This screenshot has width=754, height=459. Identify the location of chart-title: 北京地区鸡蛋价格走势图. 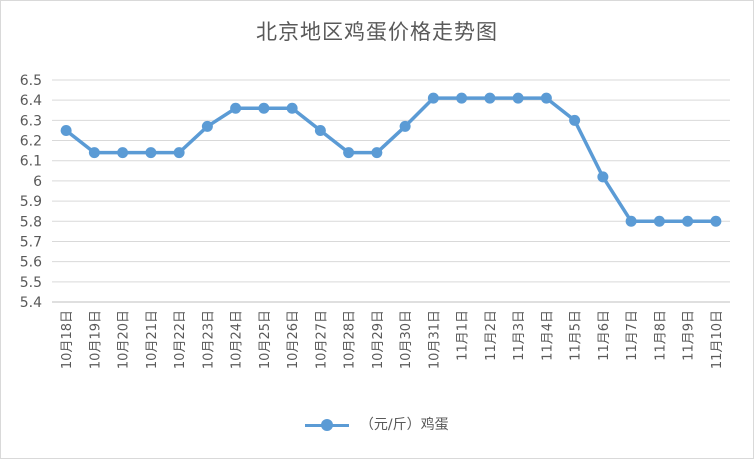
(377, 32).